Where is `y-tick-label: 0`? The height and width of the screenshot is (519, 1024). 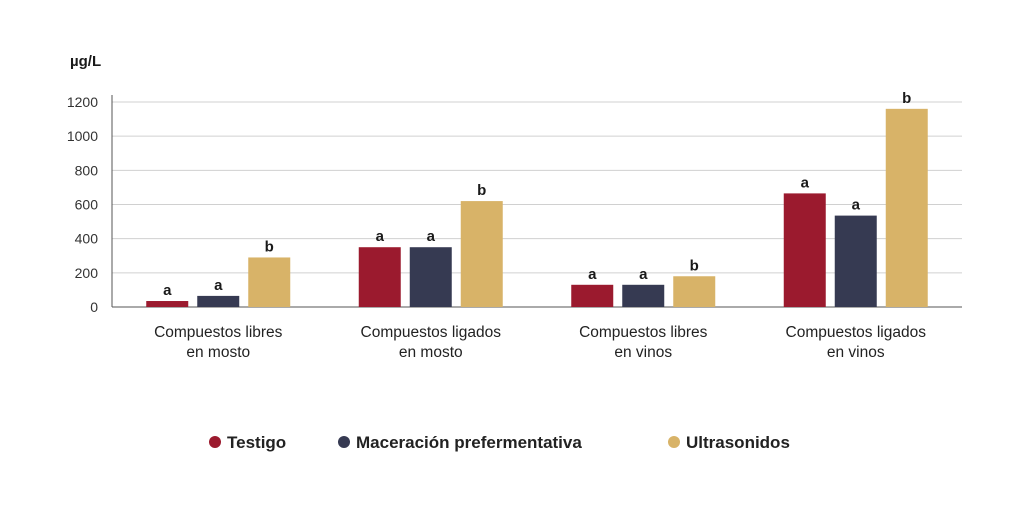 y-tick-label: 0 is located at coordinates (94, 307).